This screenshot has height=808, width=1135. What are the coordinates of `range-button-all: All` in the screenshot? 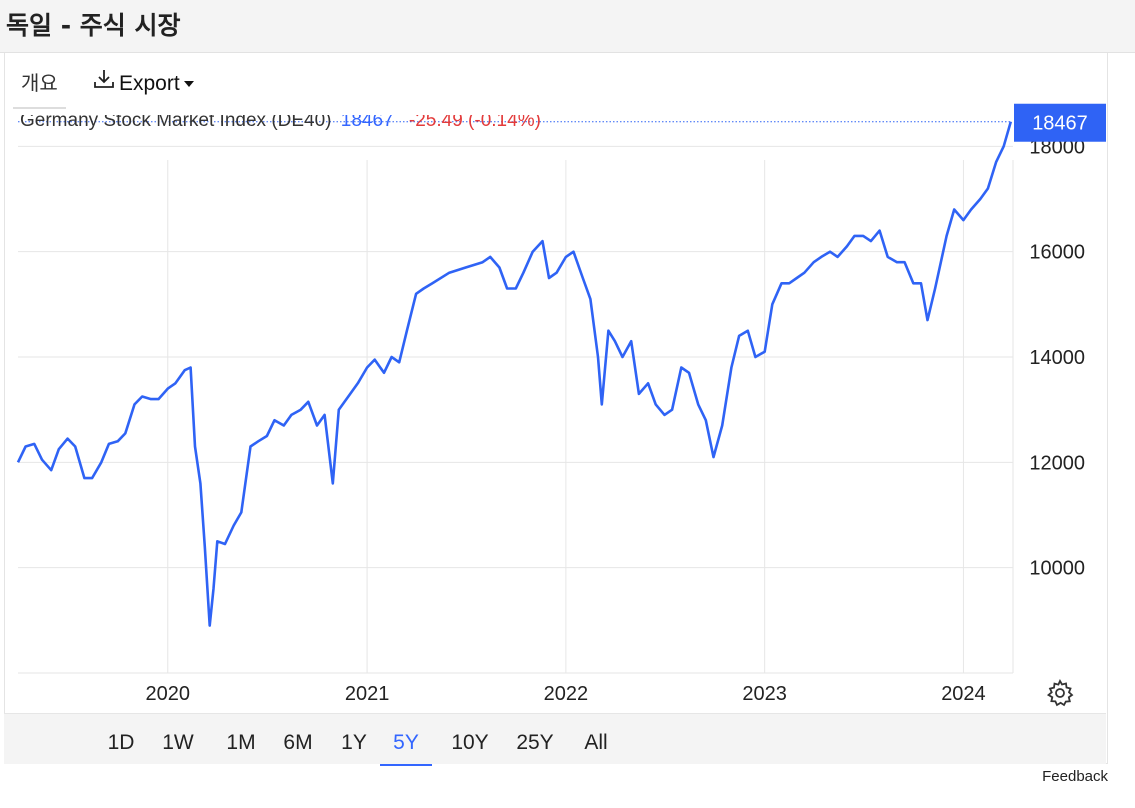 It's located at (596, 742).